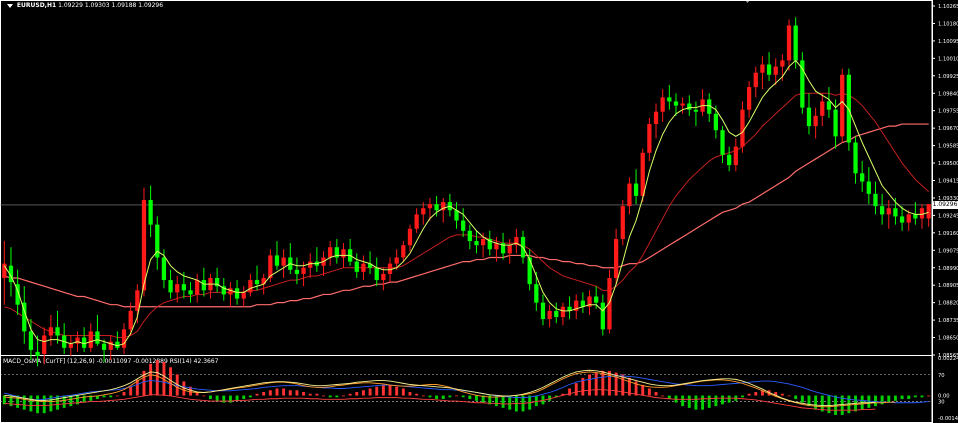  What do you see at coordinates (948, 112) in the screenshot?
I see `price-axis-label: 1.09755` at bounding box center [948, 112].